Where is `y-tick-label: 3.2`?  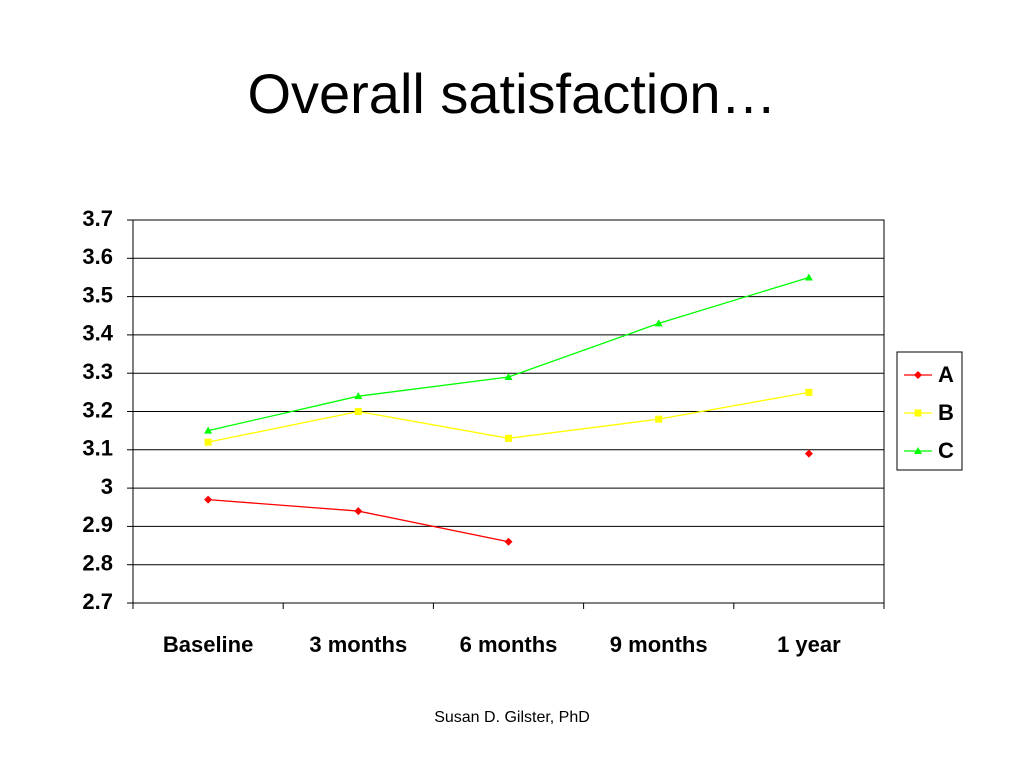
y-tick-label: 3.2 is located at coordinates (97, 409).